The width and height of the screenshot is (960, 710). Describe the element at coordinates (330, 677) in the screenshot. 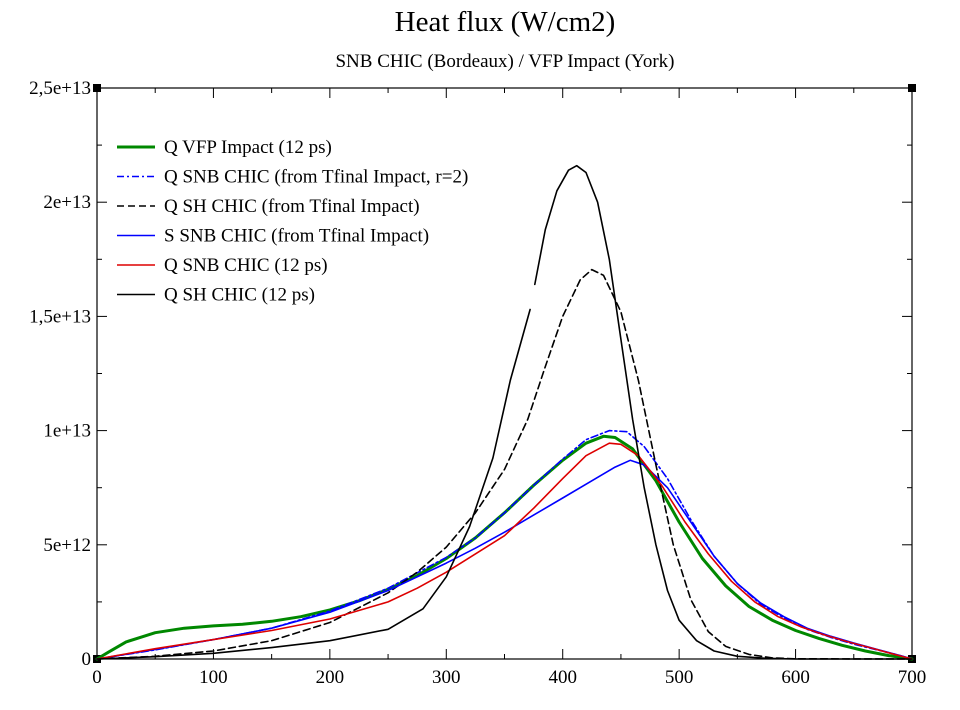

I see `x-tick-label: 200` at that location.